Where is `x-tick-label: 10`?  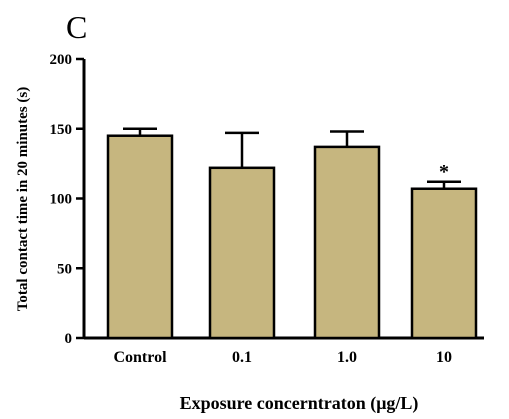 x-tick-label: 10 is located at coordinates (444, 357).